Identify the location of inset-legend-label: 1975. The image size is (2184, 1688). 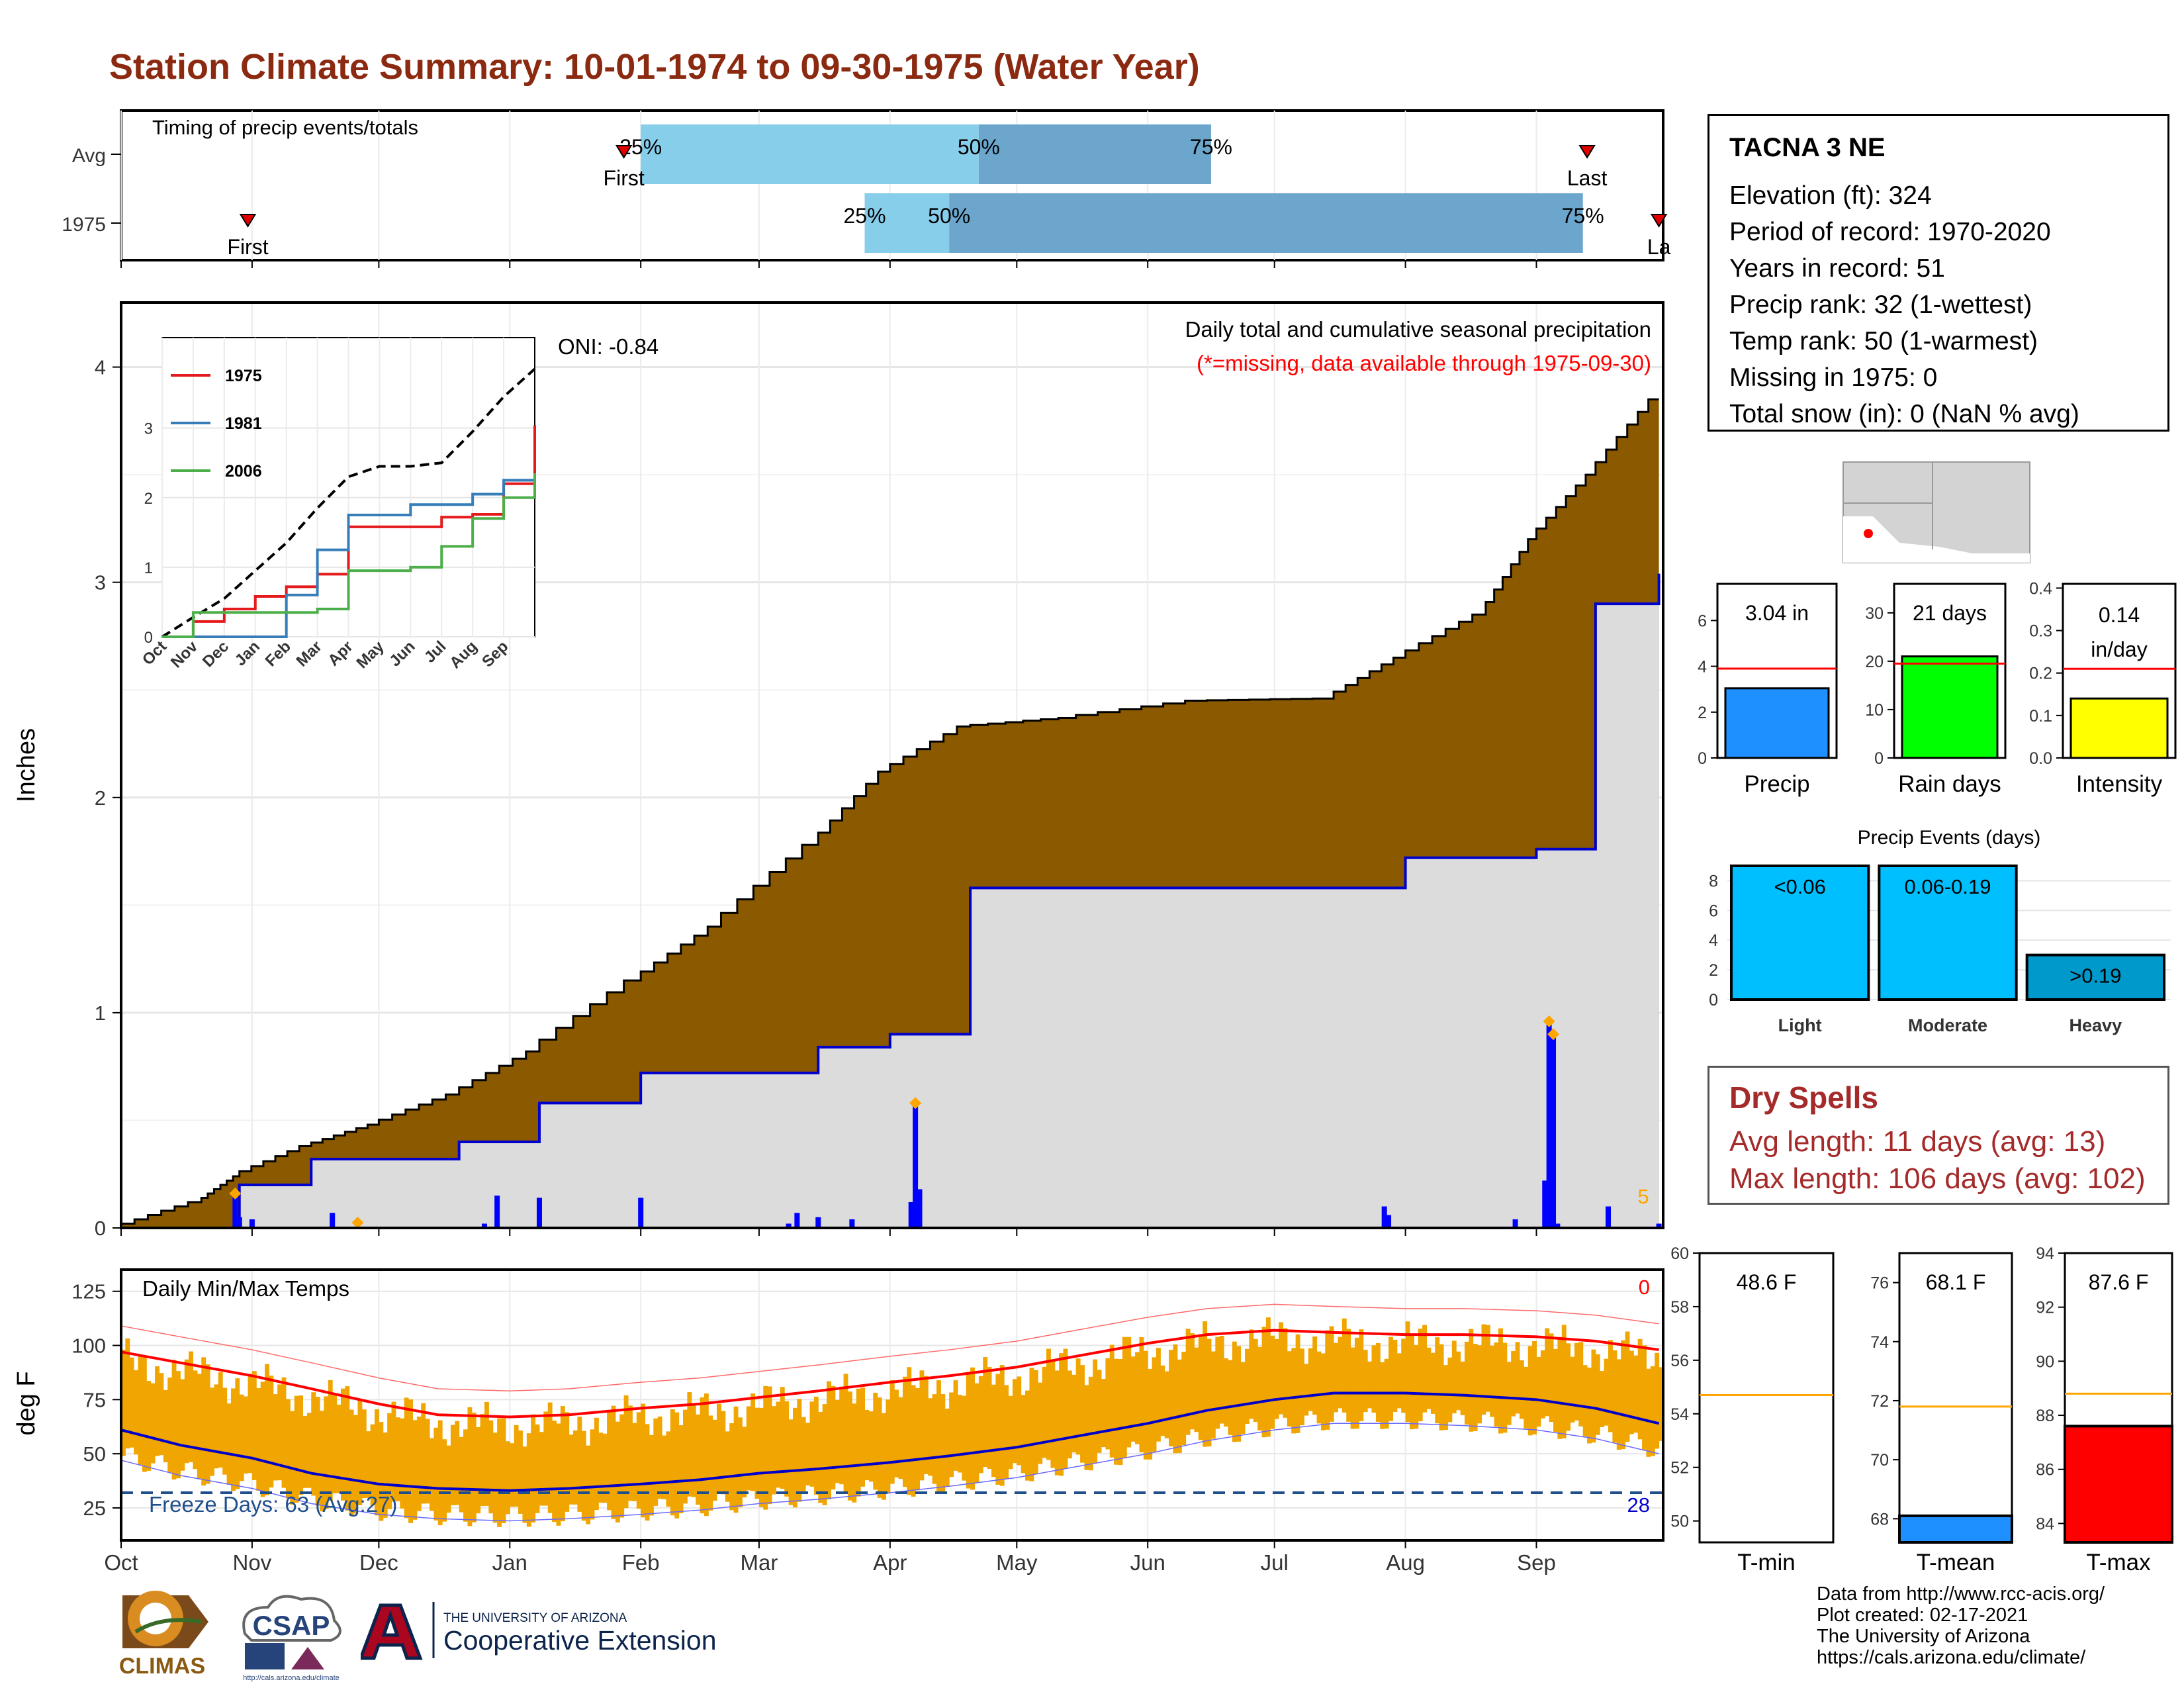
(244, 376).